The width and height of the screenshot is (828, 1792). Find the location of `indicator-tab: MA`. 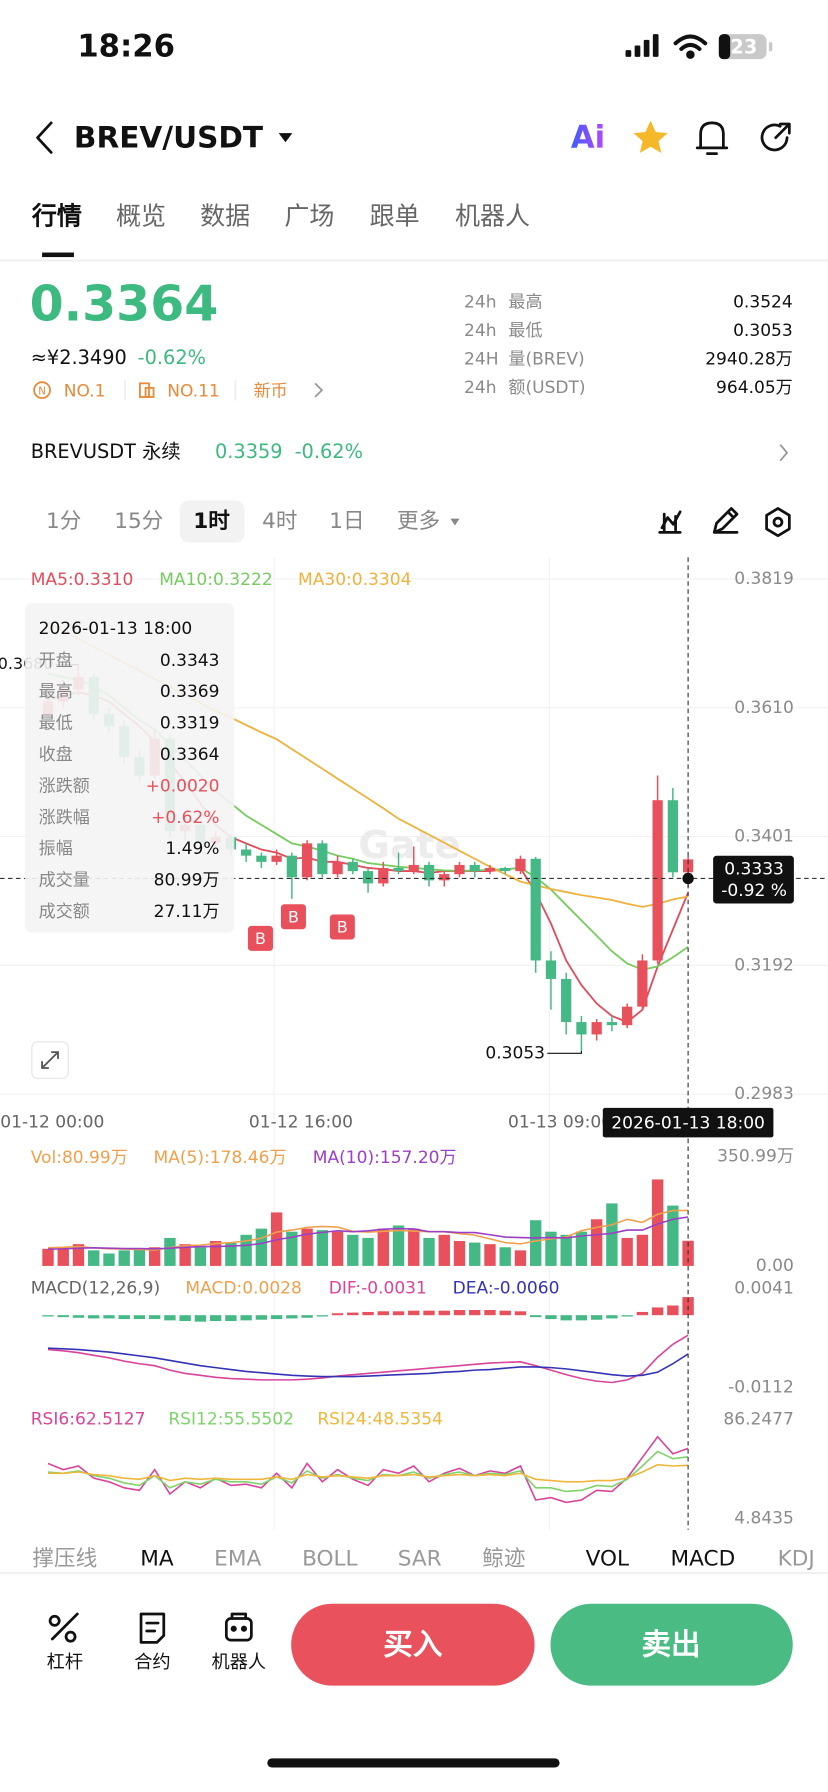

indicator-tab: MA is located at coordinates (157, 1558).